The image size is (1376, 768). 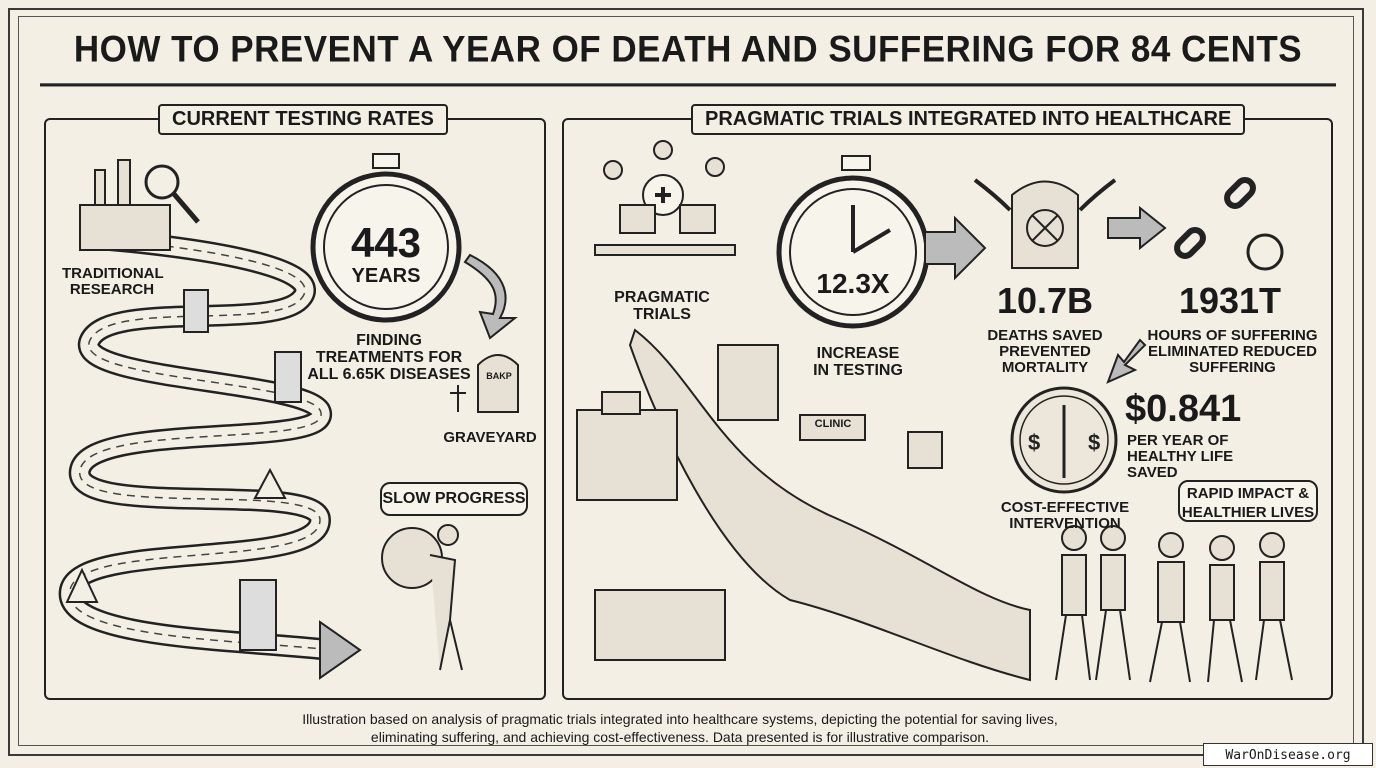 What do you see at coordinates (1045, 351) in the screenshot?
I see `deaths-saved-caption: DEATHS SAVED PREVENTED MORTALITY` at bounding box center [1045, 351].